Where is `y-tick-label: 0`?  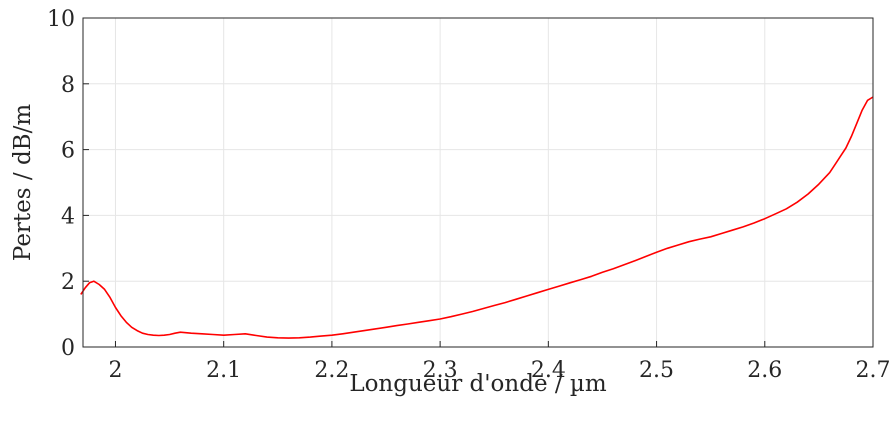
y-tick-label: 0 is located at coordinates (68, 348).